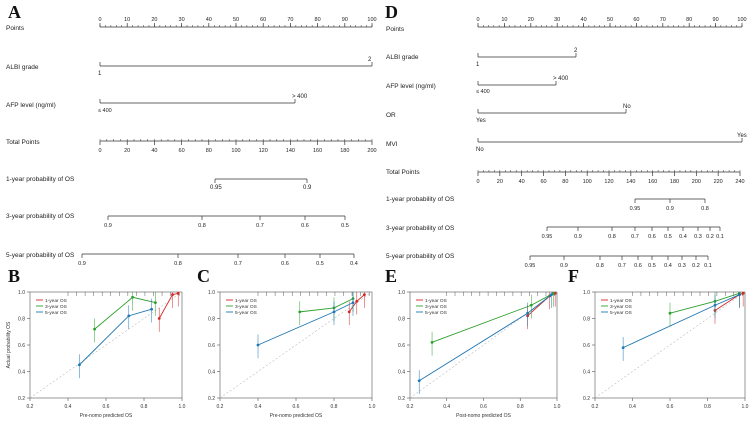 The width and height of the screenshot is (753, 424). I want to click on axis-tick-label: 40, so click(522, 182).